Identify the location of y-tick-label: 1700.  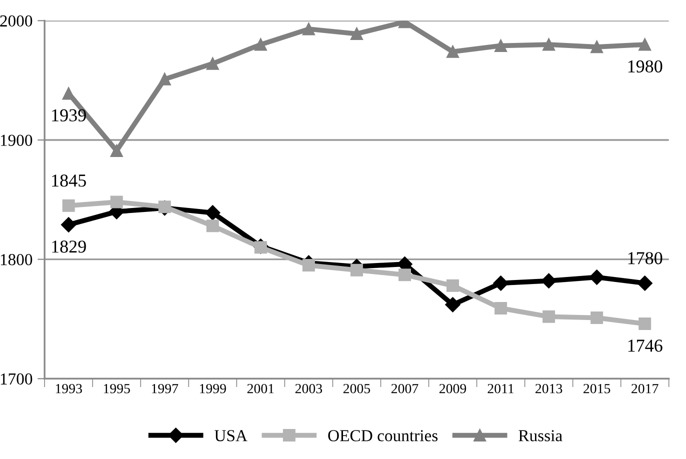
(16, 379).